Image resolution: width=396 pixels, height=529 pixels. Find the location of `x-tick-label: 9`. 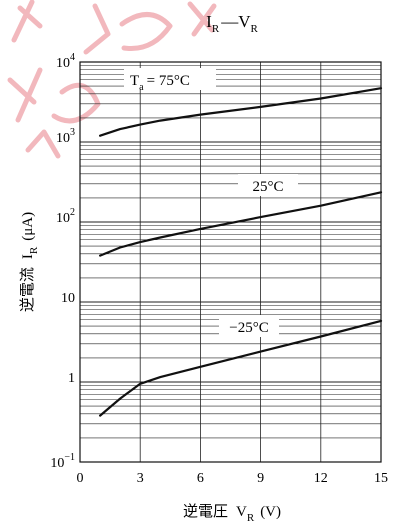

x-tick-label: 9 is located at coordinates (260, 478).